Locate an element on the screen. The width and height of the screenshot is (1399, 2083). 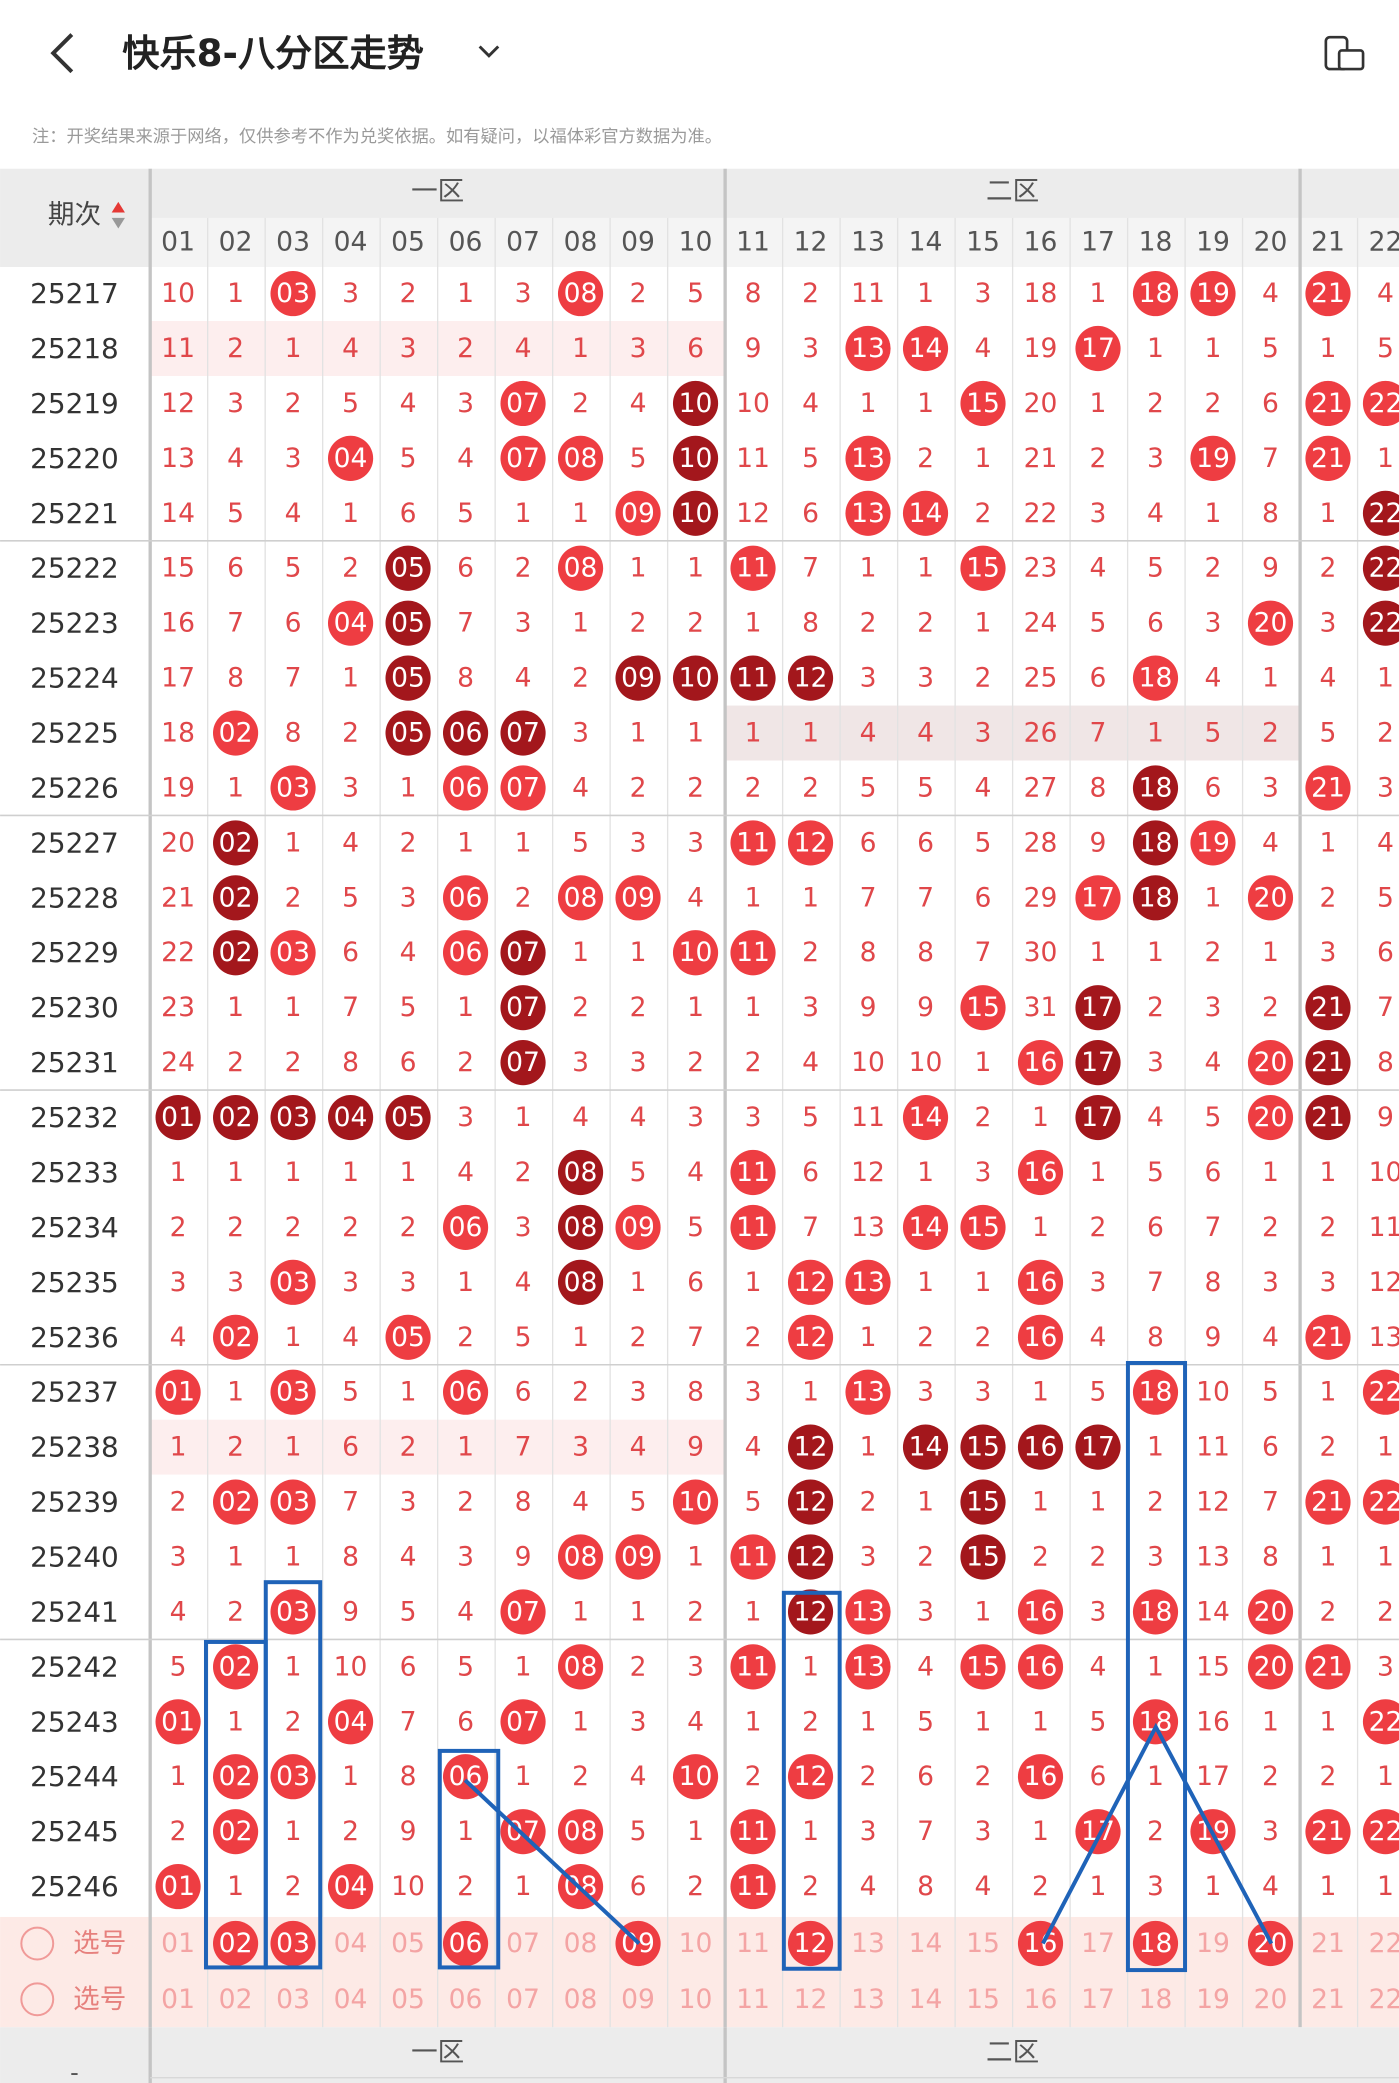
issue: 25232 is located at coordinates (74, 1117).